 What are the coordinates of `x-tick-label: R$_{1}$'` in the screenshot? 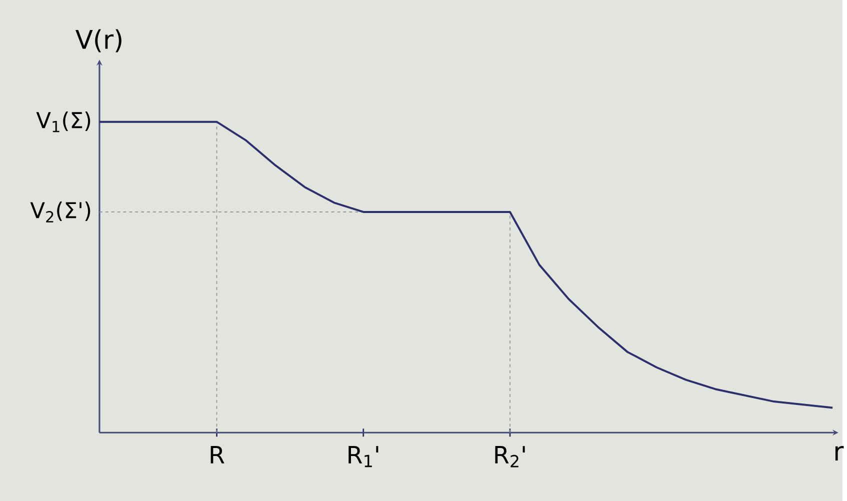 It's located at (363, 456).